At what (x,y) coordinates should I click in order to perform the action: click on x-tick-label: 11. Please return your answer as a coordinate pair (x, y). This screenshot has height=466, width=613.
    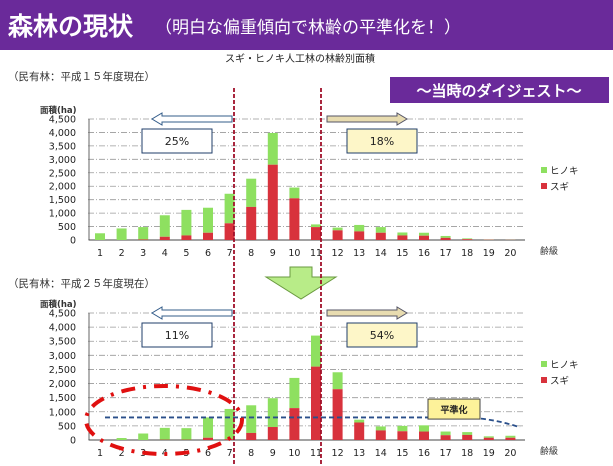
    Looking at the image, I should click on (316, 453).